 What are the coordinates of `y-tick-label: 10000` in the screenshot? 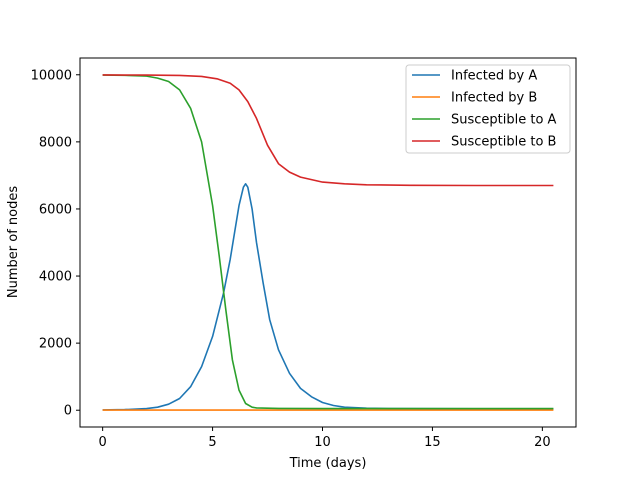 It's located at (51, 75).